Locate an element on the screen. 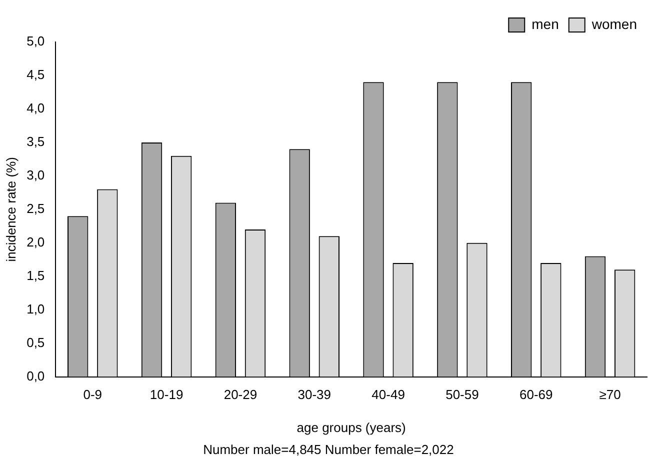  text: Number male=4,845 Number female=2,022 is located at coordinates (328, 449).